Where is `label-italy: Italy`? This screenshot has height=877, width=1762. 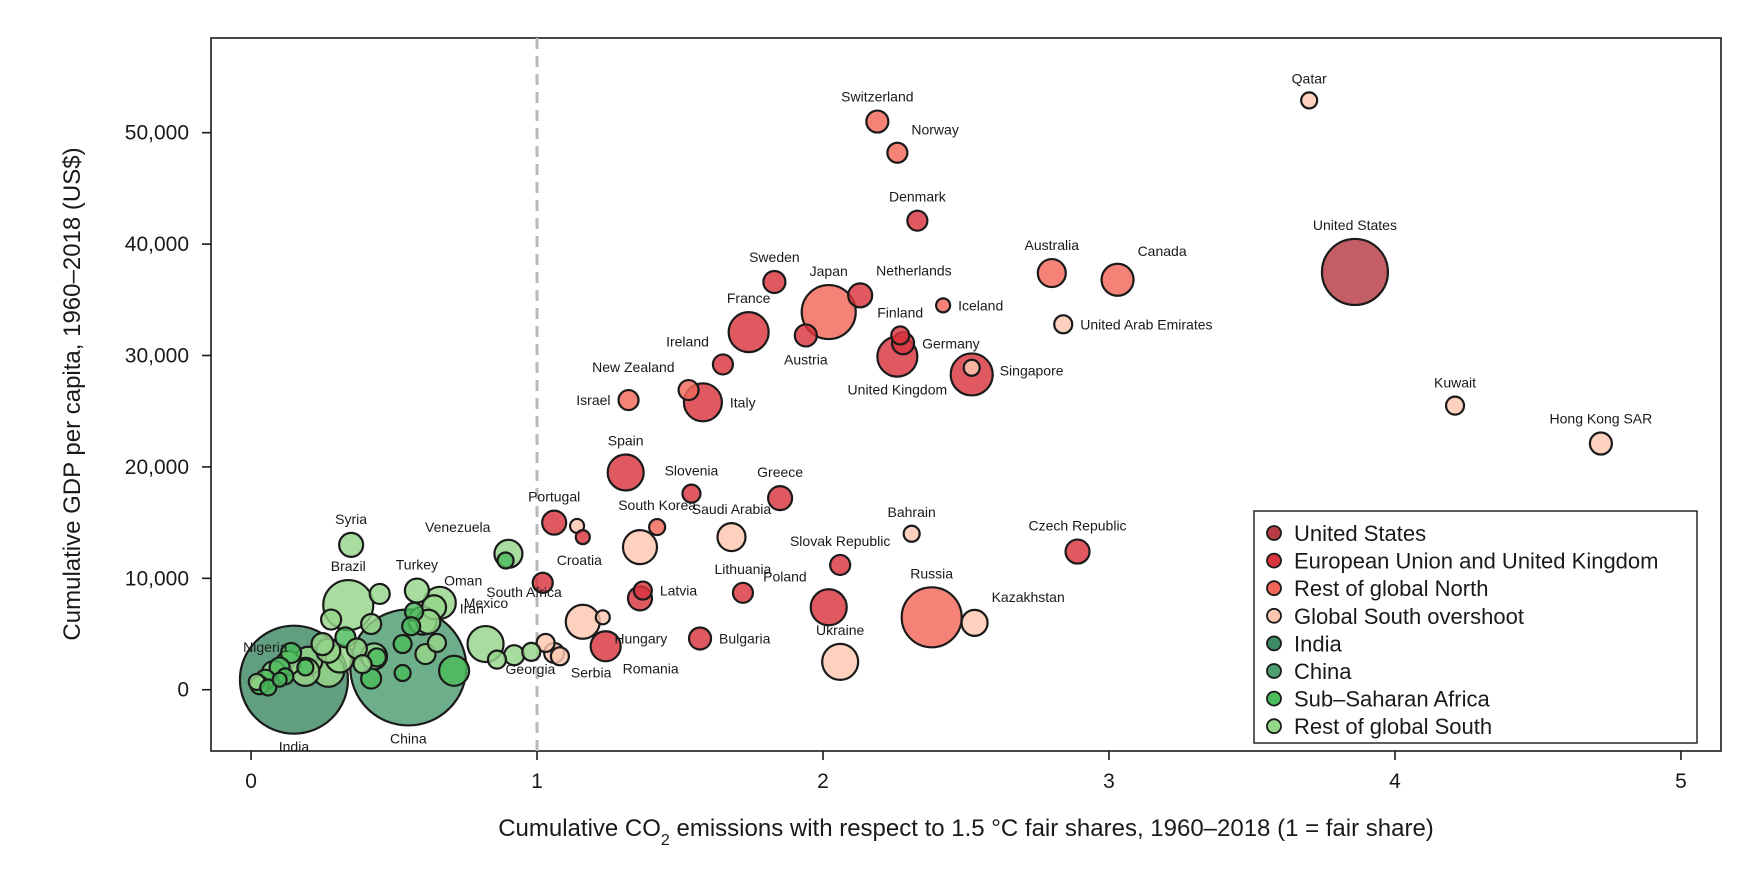
label-italy: Italy is located at coordinates (743, 402).